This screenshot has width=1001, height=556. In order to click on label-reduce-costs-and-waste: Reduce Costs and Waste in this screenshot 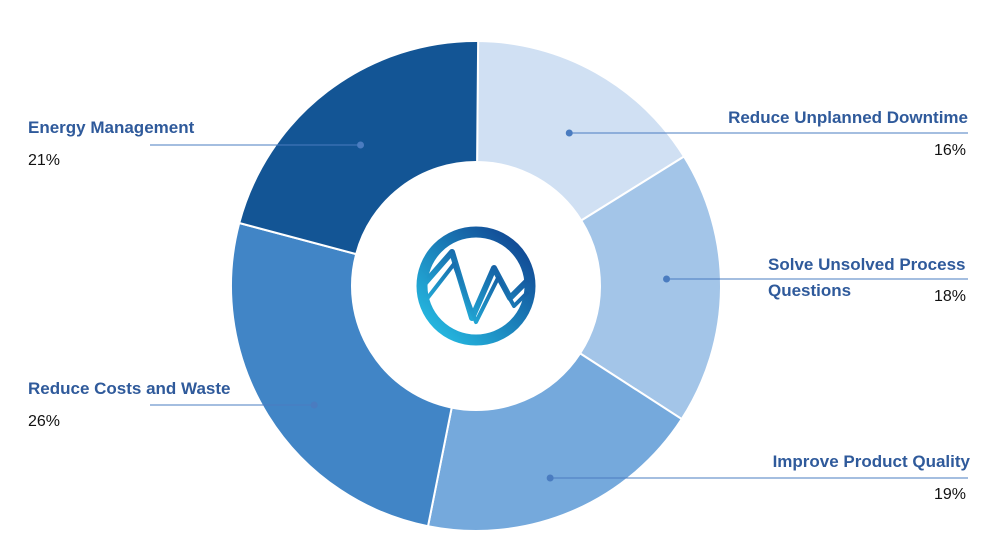, I will do `click(129, 388)`.